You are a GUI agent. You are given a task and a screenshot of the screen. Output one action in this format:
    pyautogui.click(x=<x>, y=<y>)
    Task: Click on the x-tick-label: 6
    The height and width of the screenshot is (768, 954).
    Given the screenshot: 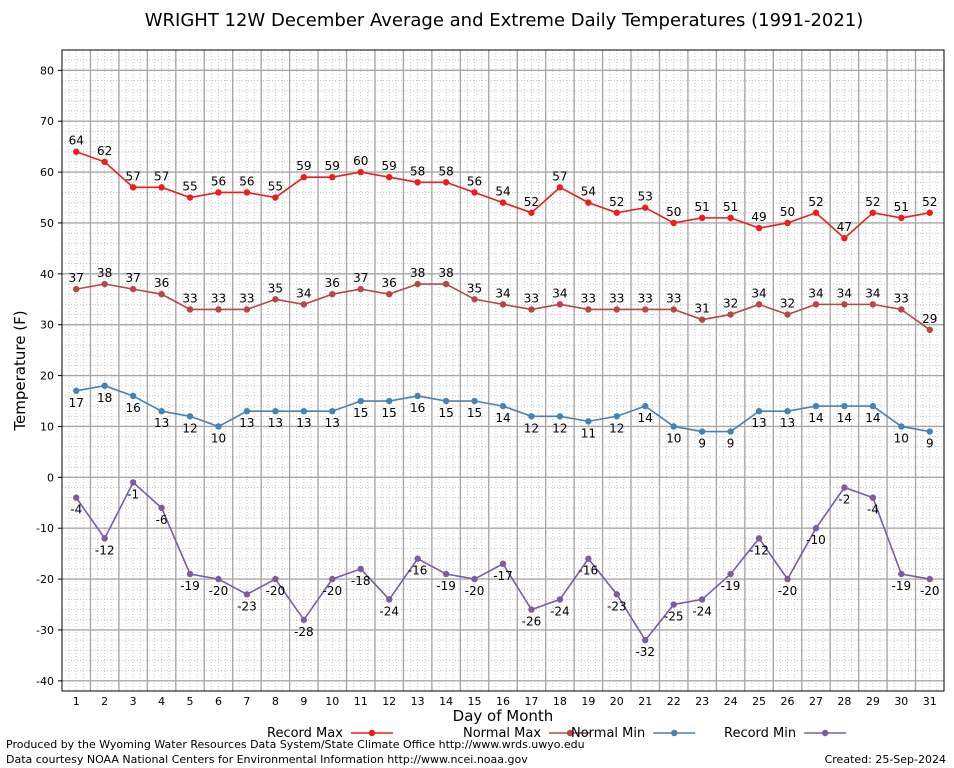 What is the action you would take?
    pyautogui.click(x=218, y=701)
    